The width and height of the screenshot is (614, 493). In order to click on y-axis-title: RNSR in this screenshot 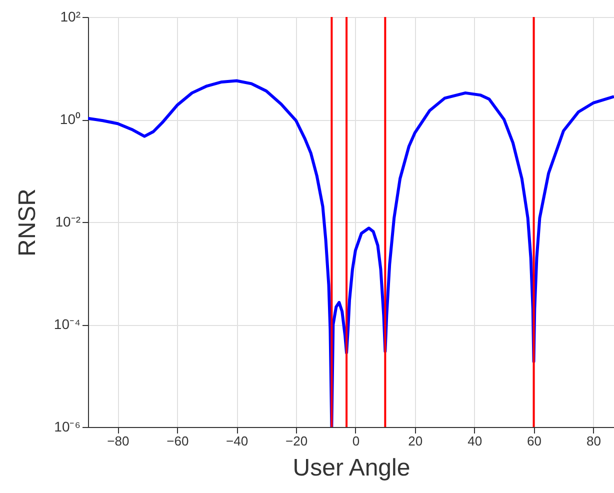, I will do `click(27, 222)`.